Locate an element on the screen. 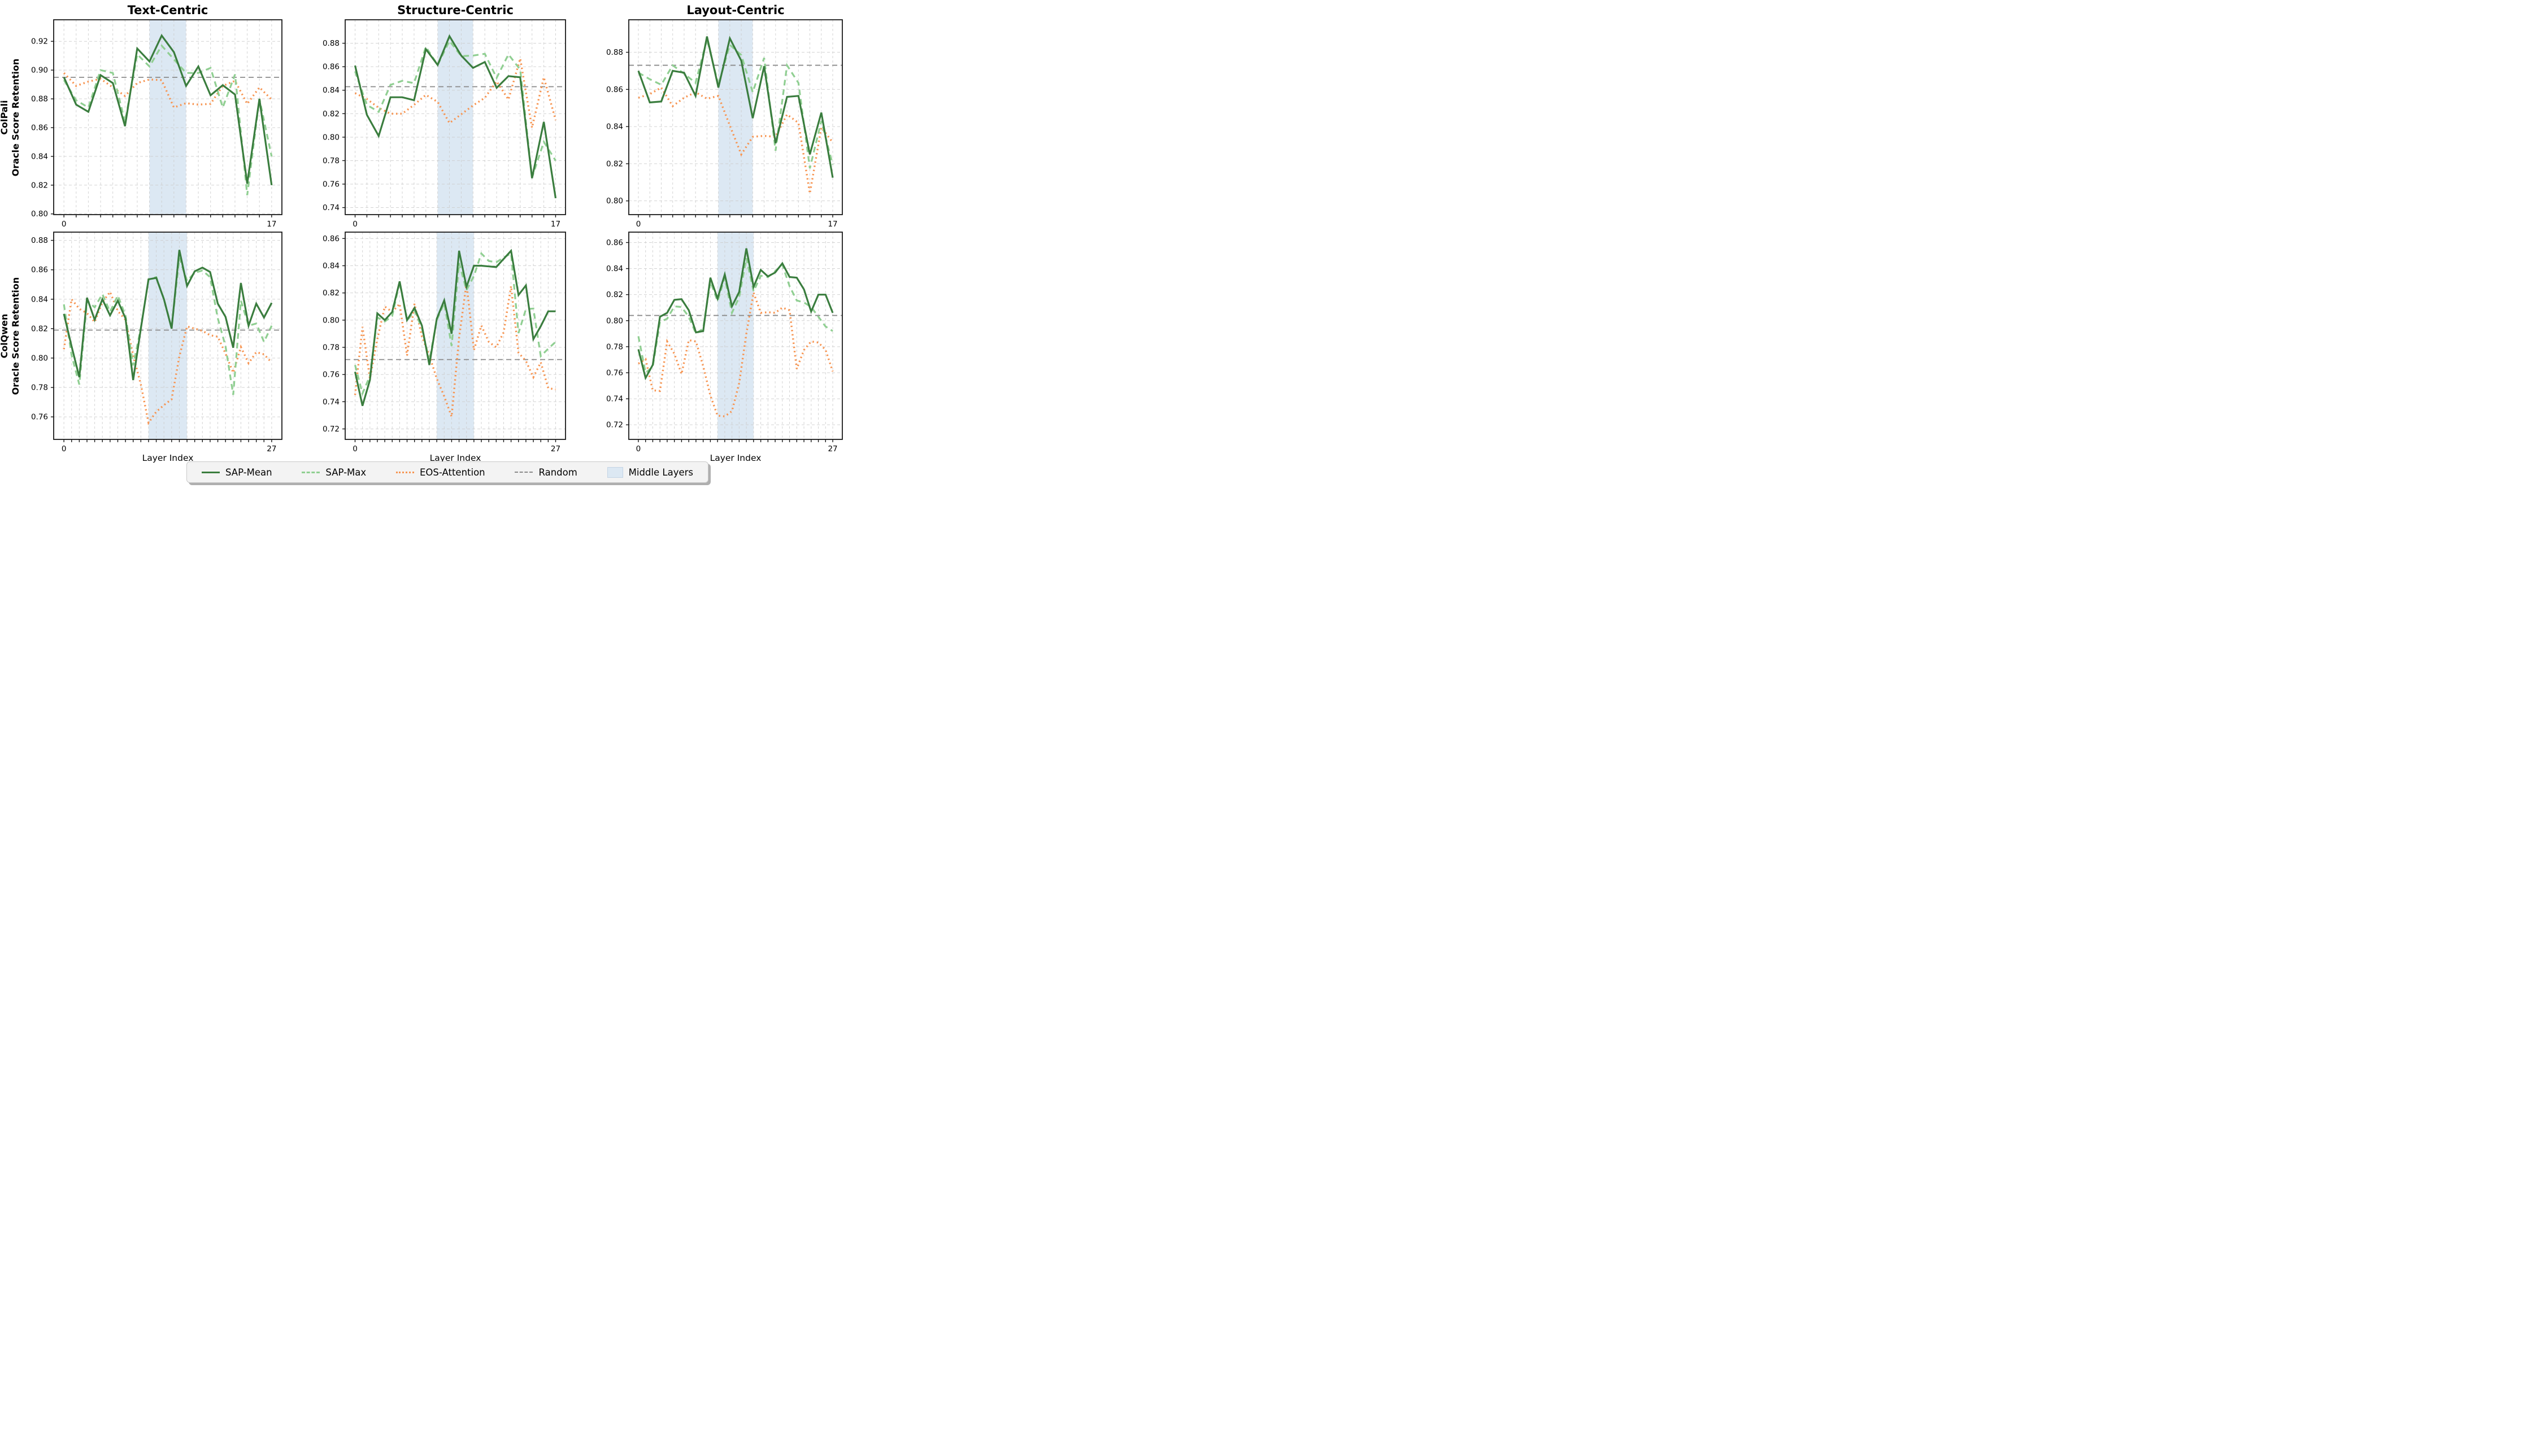 The height and width of the screenshot is (1456, 2540). middle-layers-patch-swatch-icon is located at coordinates (615, 472).